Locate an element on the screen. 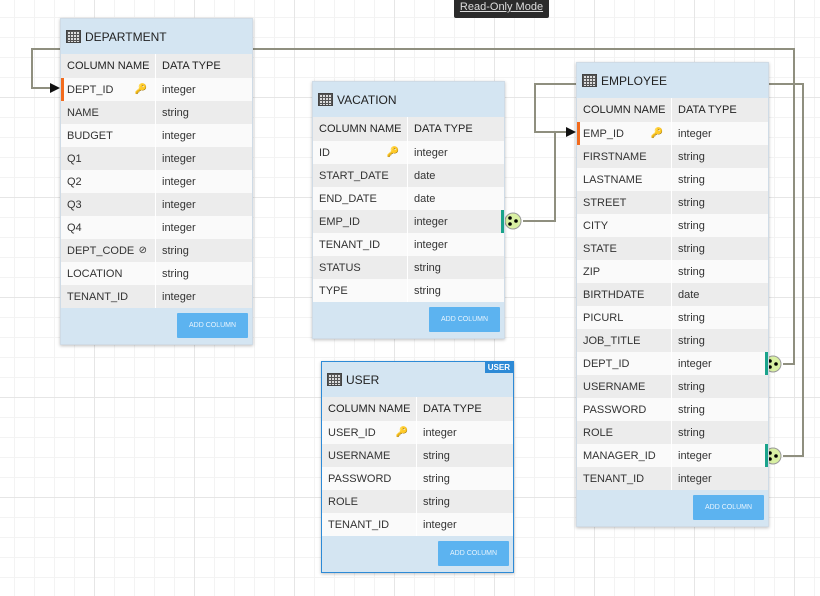 This screenshot has height=596, width=820. table-row: NAME string is located at coordinates (156, 112).